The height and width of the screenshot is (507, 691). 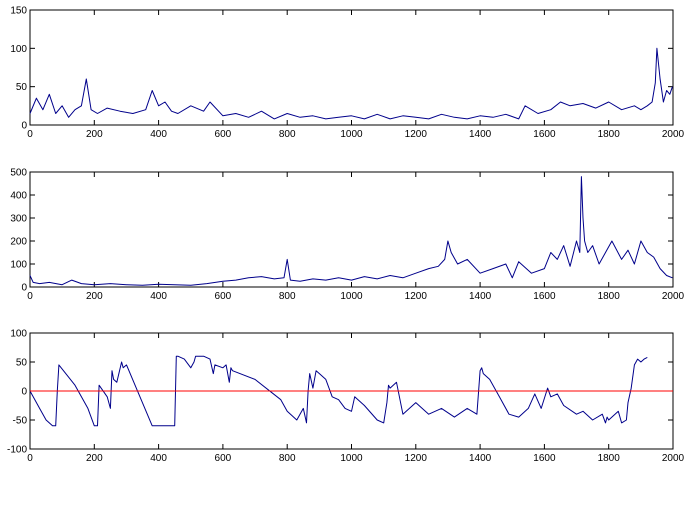 I want to click on y-tick-label: 400, so click(x=18, y=196).